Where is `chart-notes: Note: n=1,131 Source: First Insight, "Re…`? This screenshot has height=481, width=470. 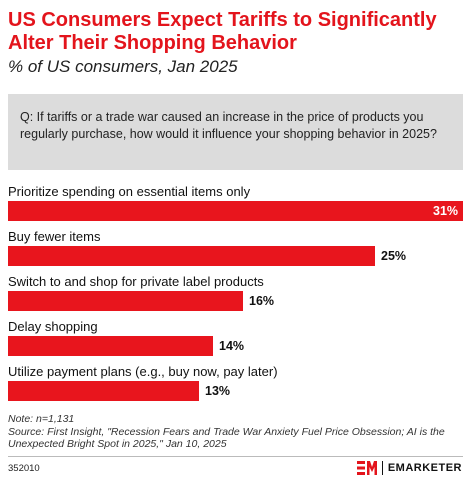
chart-notes: Note: n=1,131 Source: First Insight, "Re… is located at coordinates (235, 432).